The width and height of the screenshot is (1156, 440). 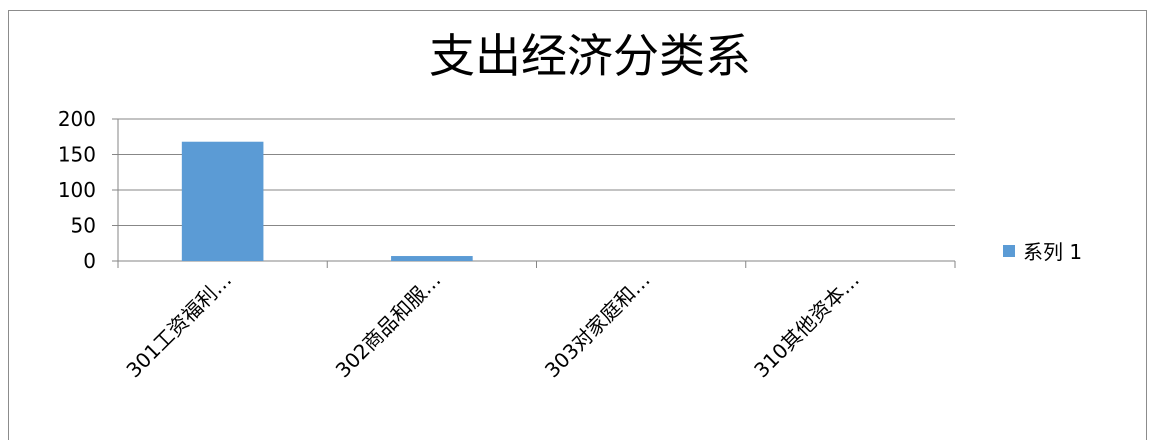 I want to click on y-tick-labels: 0 50 100 150 200, so click(x=77, y=190).